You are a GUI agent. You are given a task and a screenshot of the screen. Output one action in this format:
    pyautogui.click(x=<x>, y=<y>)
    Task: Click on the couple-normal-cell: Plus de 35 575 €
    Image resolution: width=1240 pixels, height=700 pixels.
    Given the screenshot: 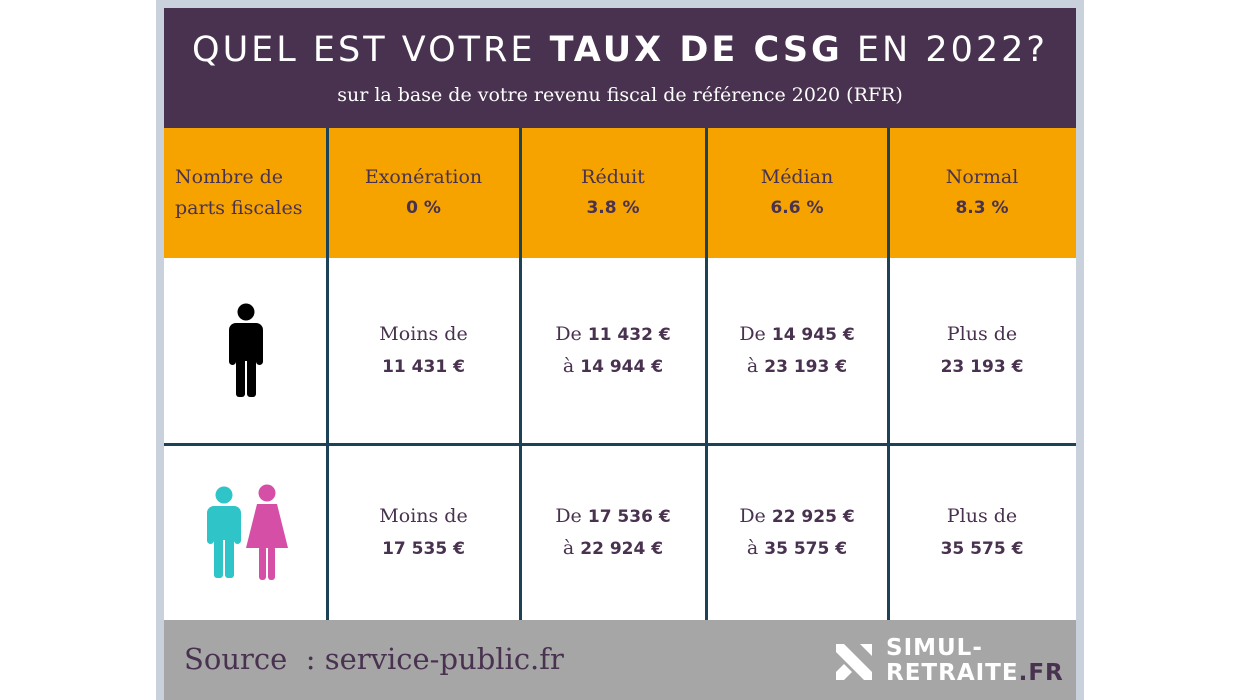 What is the action you would take?
    pyautogui.click(x=982, y=533)
    